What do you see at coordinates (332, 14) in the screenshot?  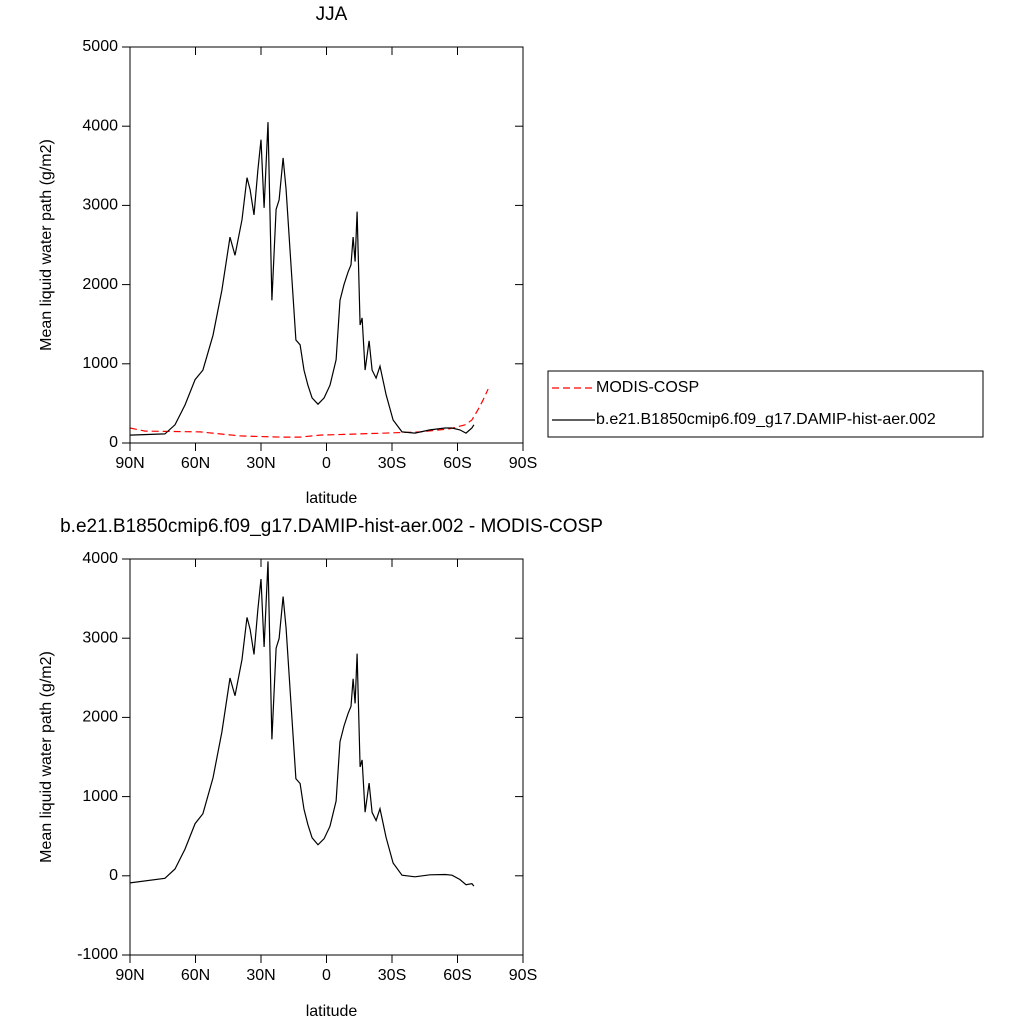 I see `chart-title: JJA` at bounding box center [332, 14].